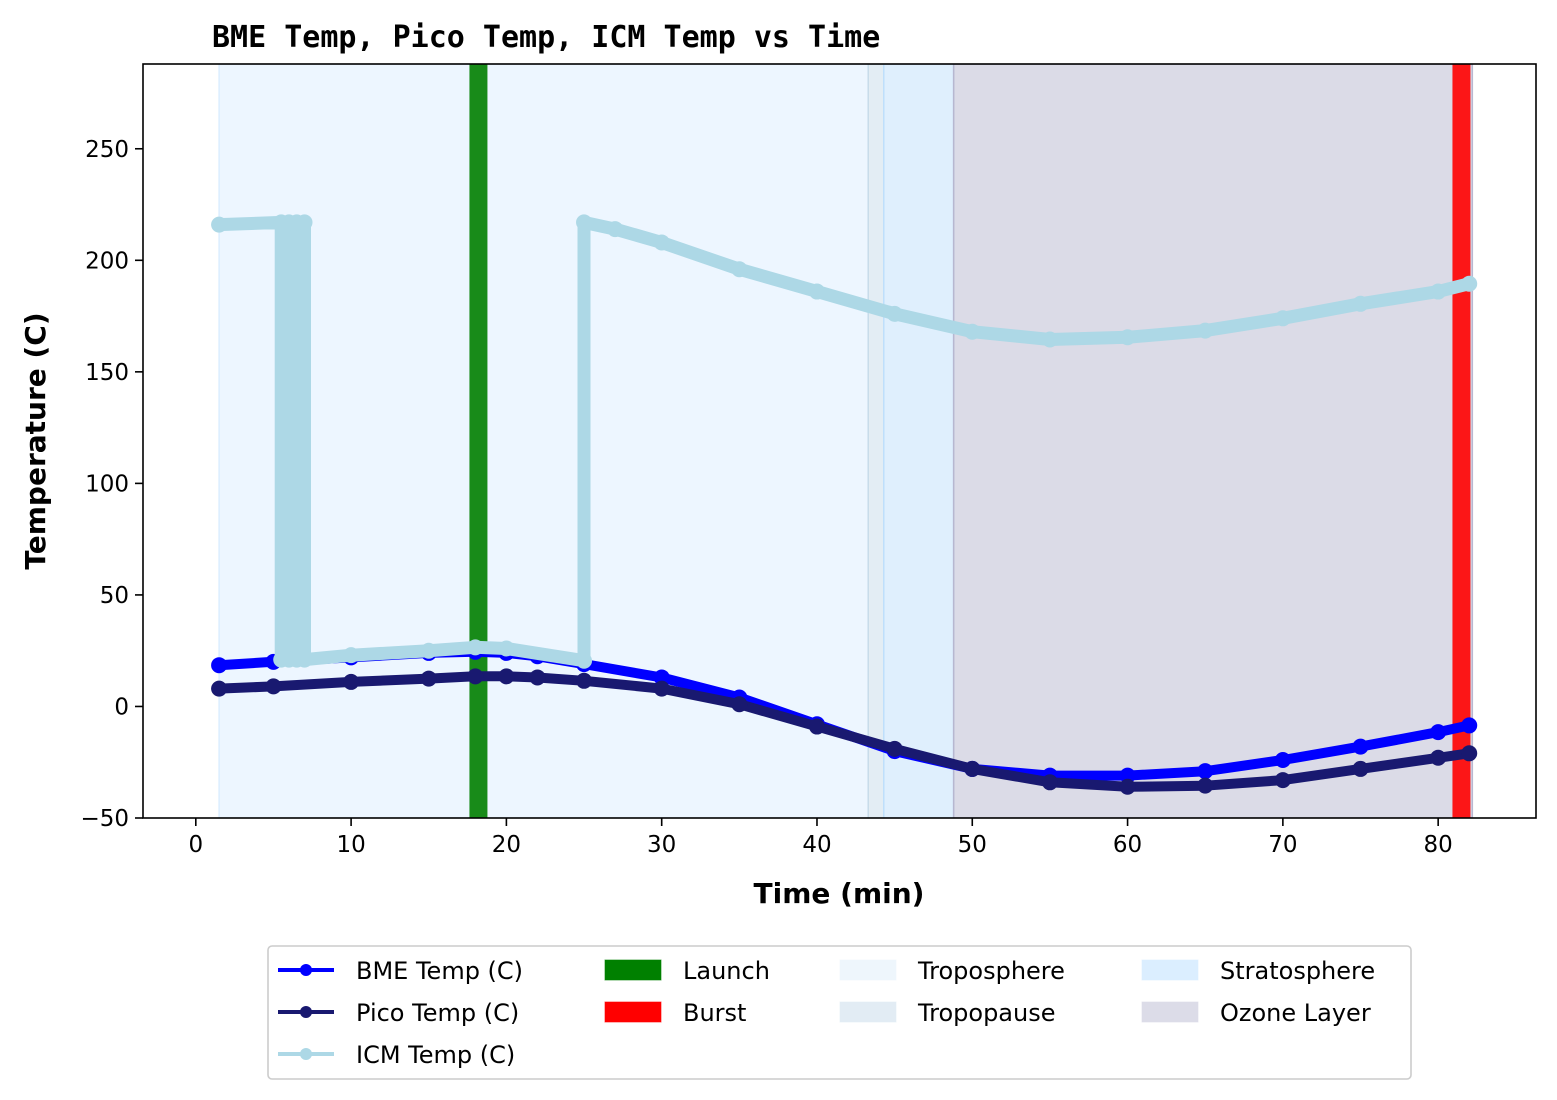 Image resolution: width=1557 pixels, height=1100 pixels. I want to click on legend-item-bme-temp-c: BME Temp (C), so click(400, 971).